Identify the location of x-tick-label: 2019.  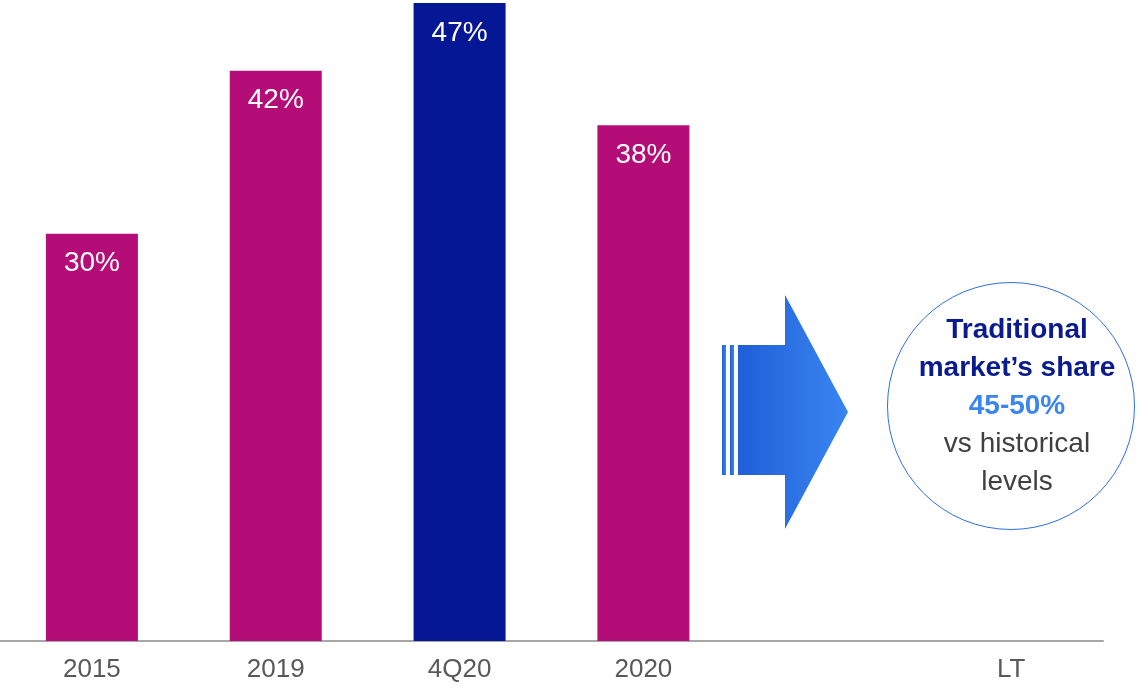
(275, 668).